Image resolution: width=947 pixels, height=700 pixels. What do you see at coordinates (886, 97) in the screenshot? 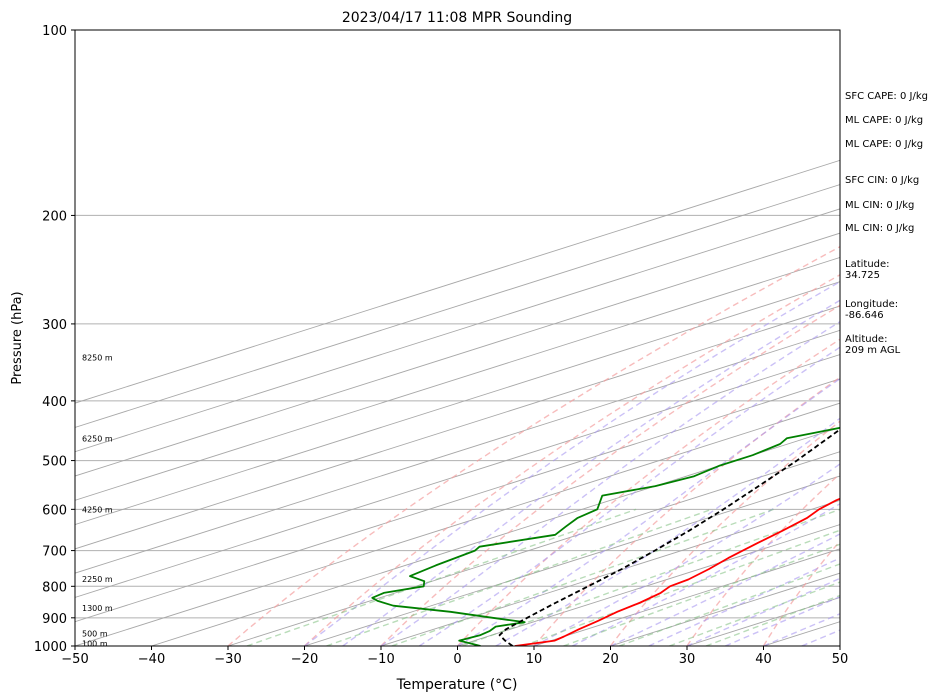
I see `info-line: SFC CAPE: 0 J/kg` at bounding box center [886, 97].